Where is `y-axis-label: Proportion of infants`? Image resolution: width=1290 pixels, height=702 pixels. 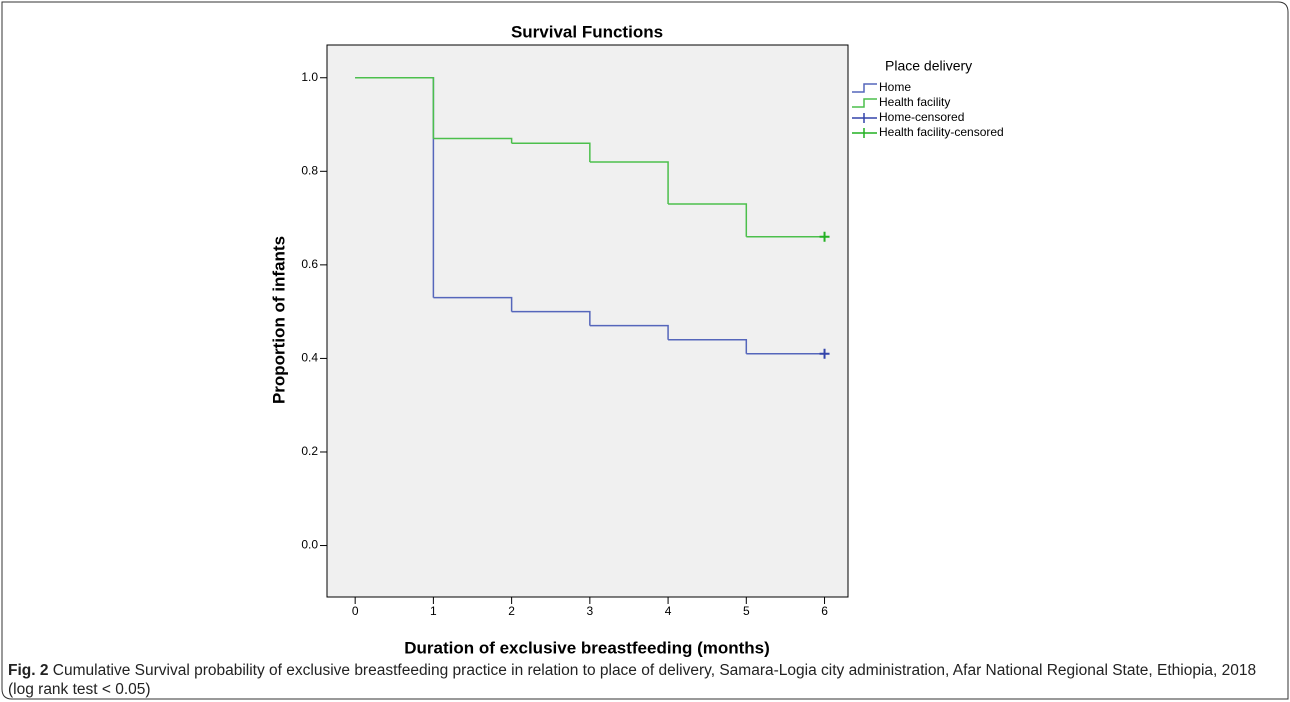 y-axis-label: Proportion of infants is located at coordinates (278, 320).